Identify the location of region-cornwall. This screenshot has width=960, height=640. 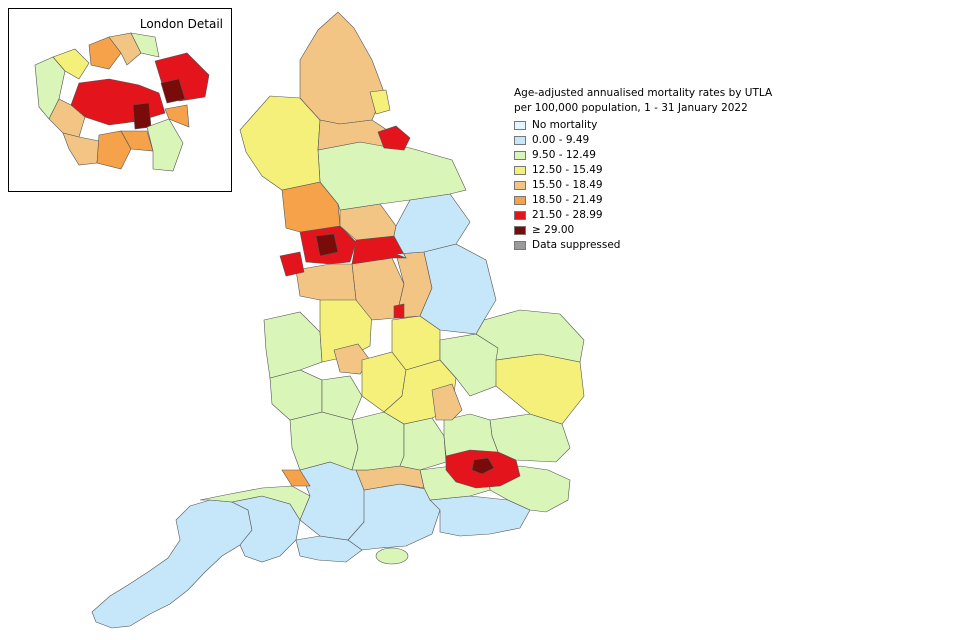
(172, 564).